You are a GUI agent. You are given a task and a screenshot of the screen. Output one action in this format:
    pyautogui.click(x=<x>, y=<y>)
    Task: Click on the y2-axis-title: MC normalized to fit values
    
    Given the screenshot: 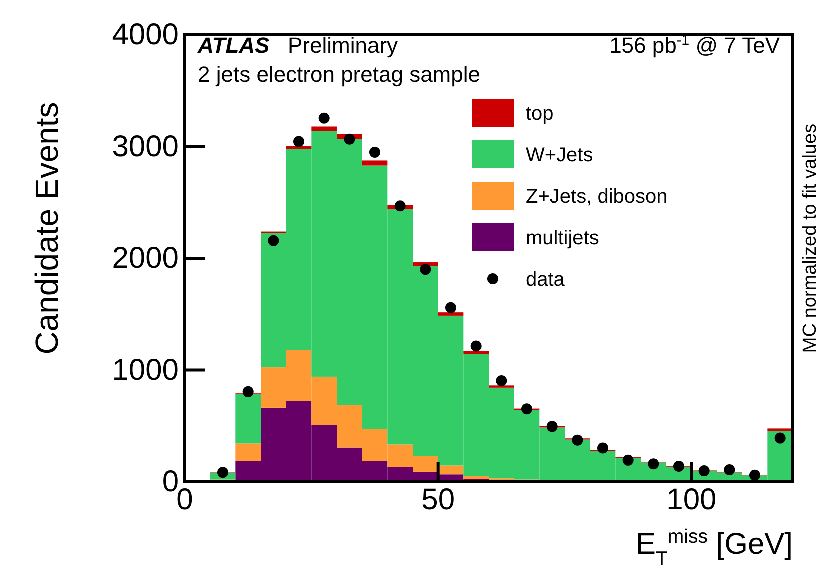 What is the action you would take?
    pyautogui.click(x=810, y=239)
    